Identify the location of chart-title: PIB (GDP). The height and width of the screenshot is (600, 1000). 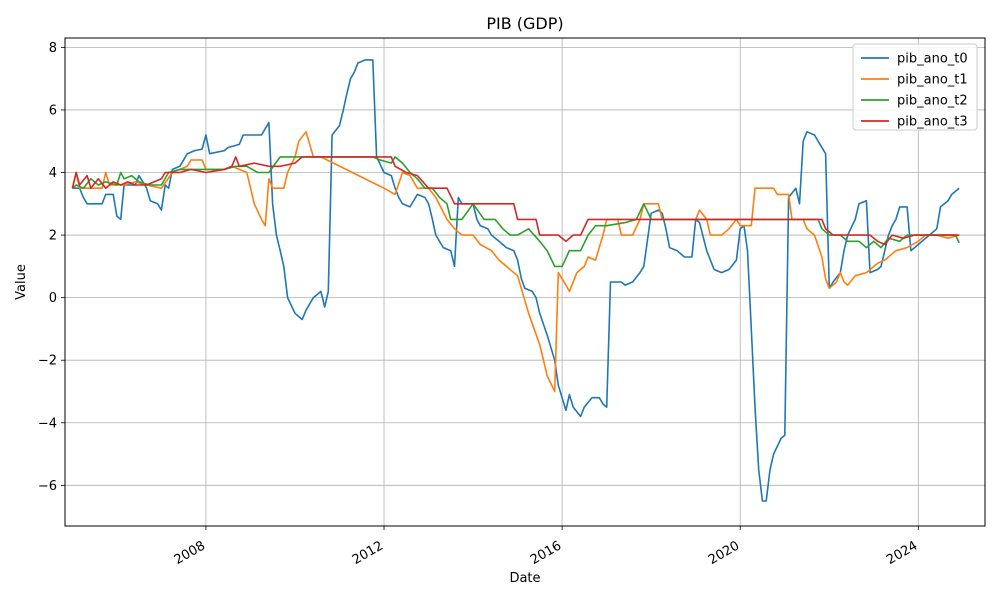
(524, 23).